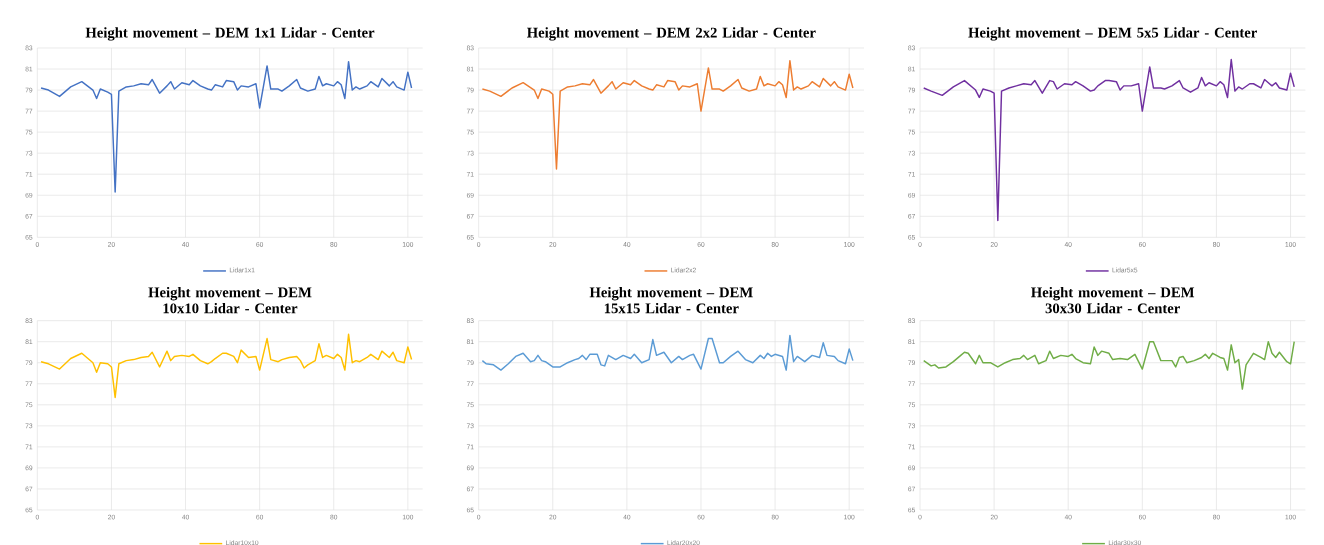 This screenshot has height=545, width=1324. I want to click on chart-title: Height movement – DEM 30x30 Lidar - Center, so click(1113, 300).